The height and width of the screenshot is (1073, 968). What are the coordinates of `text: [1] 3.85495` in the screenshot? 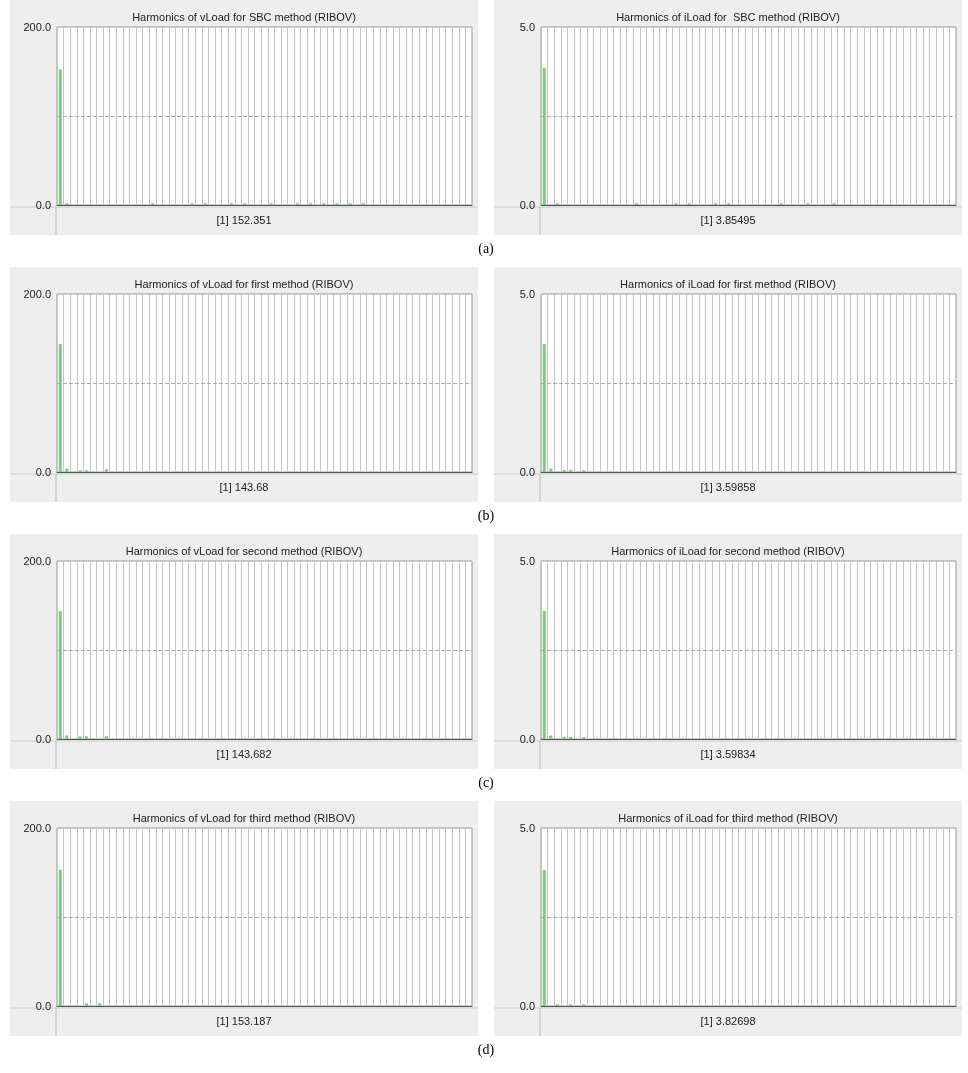 It's located at (728, 219).